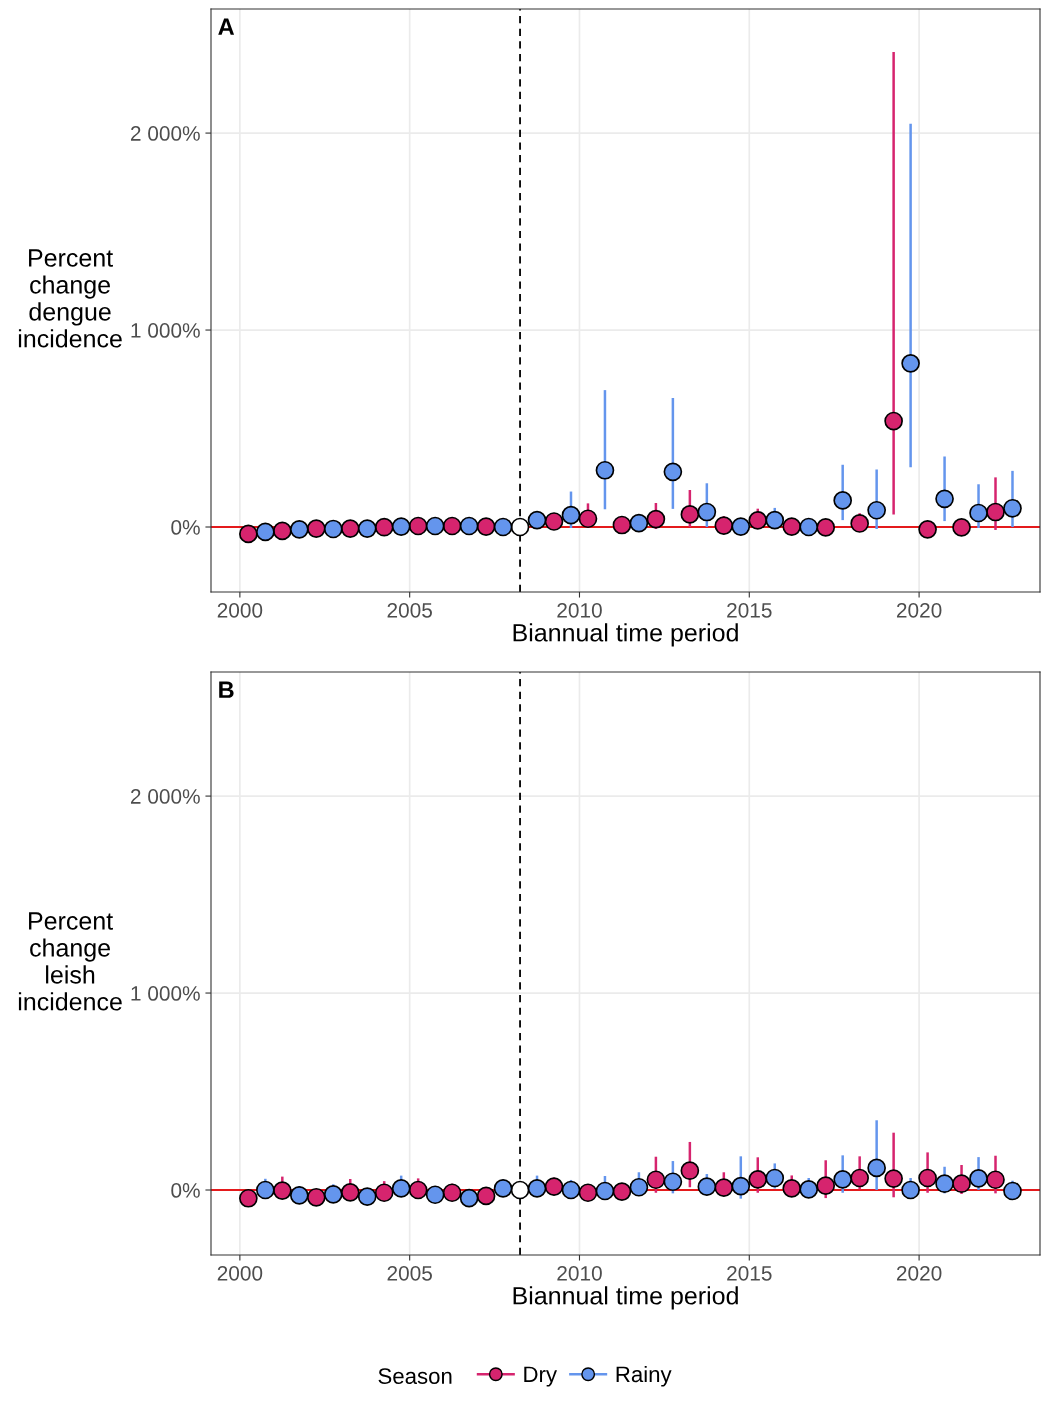 The image size is (1041, 1401). Describe the element at coordinates (644, 1376) in the screenshot. I see `legend-label: Rainy` at that location.